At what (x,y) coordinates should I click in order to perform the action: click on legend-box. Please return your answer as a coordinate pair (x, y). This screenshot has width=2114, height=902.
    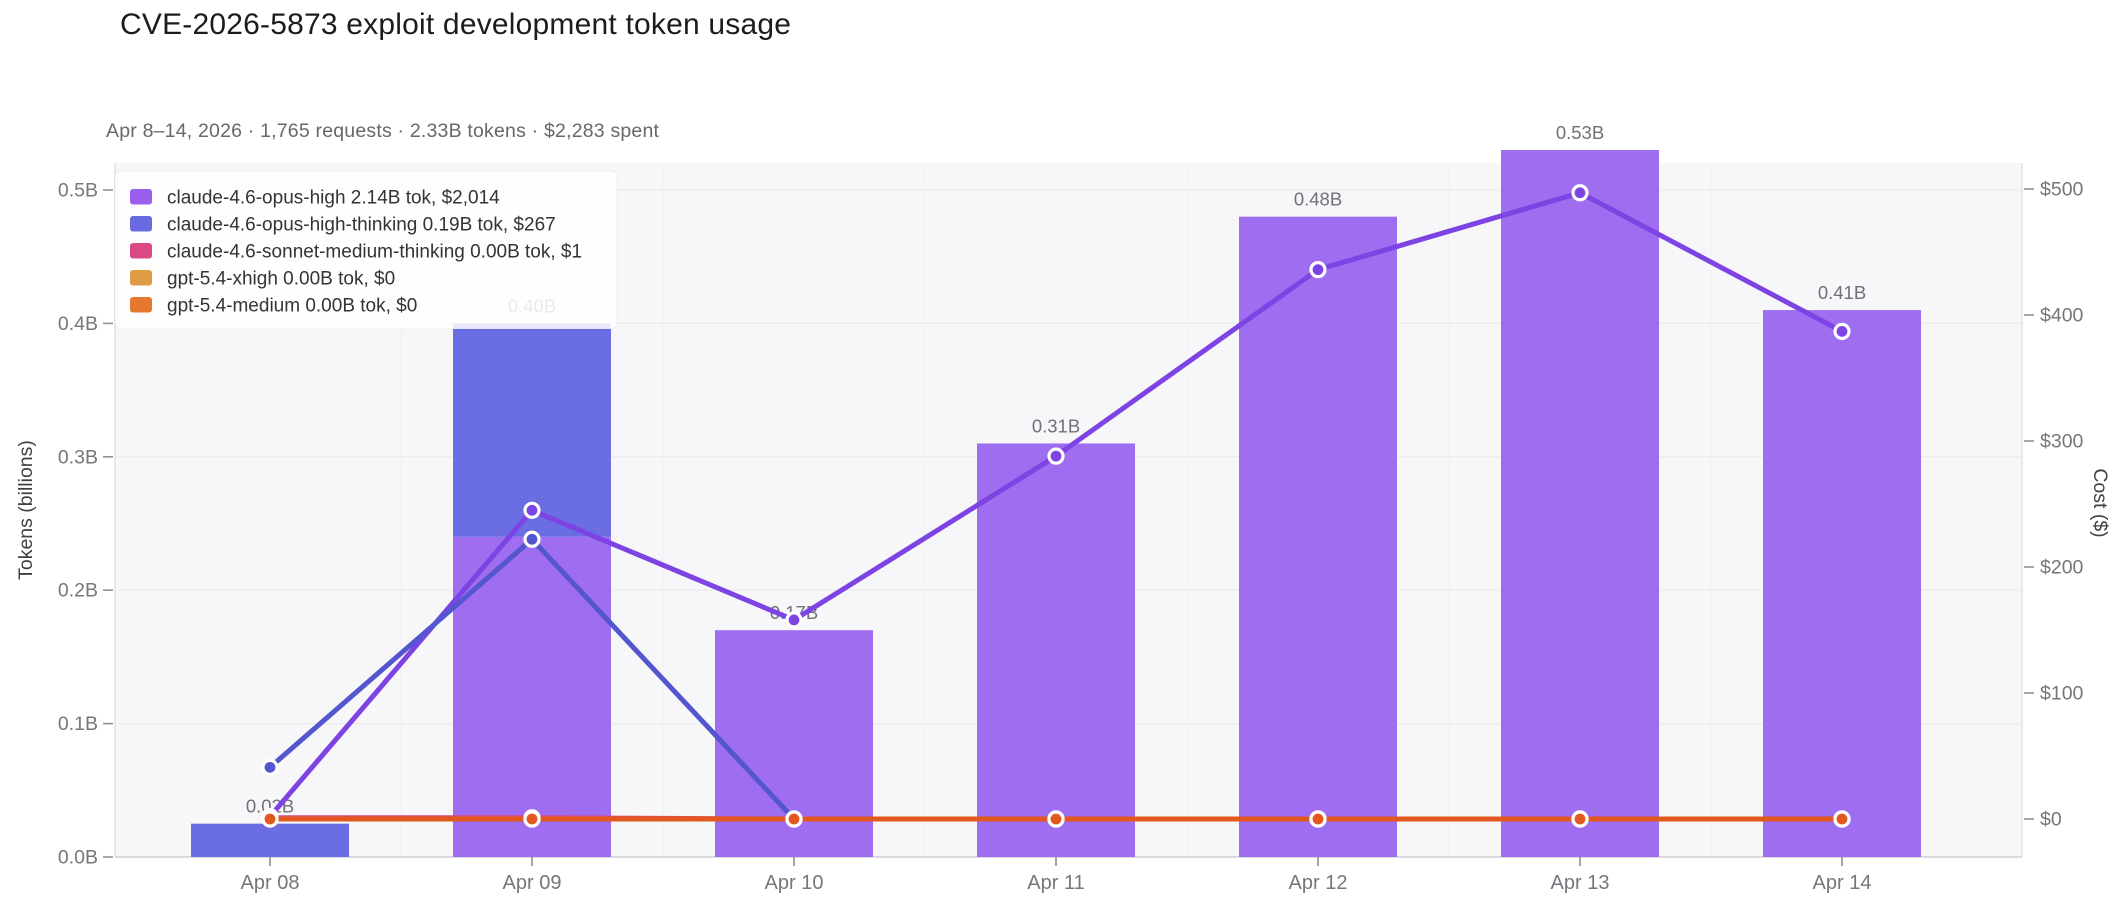
    Looking at the image, I should click on (366, 250).